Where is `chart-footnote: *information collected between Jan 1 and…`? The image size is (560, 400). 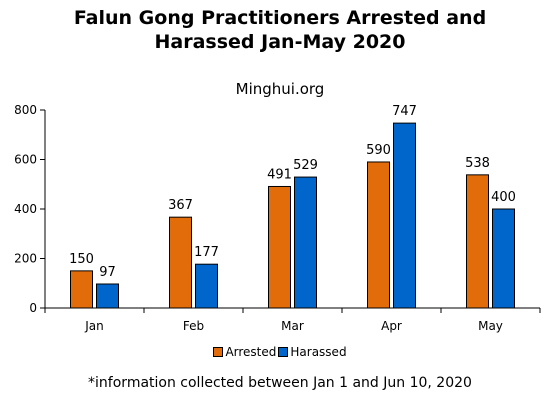
chart-footnote: *information collected between Jan 1 and… is located at coordinates (280, 383).